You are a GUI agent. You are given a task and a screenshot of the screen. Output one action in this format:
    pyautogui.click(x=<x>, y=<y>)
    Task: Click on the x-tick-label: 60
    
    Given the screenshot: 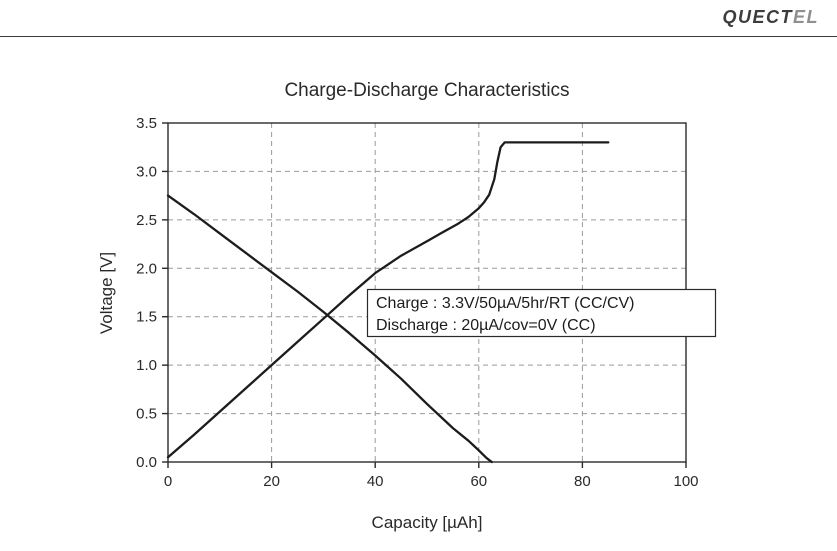 What is the action you would take?
    pyautogui.click(x=478, y=481)
    